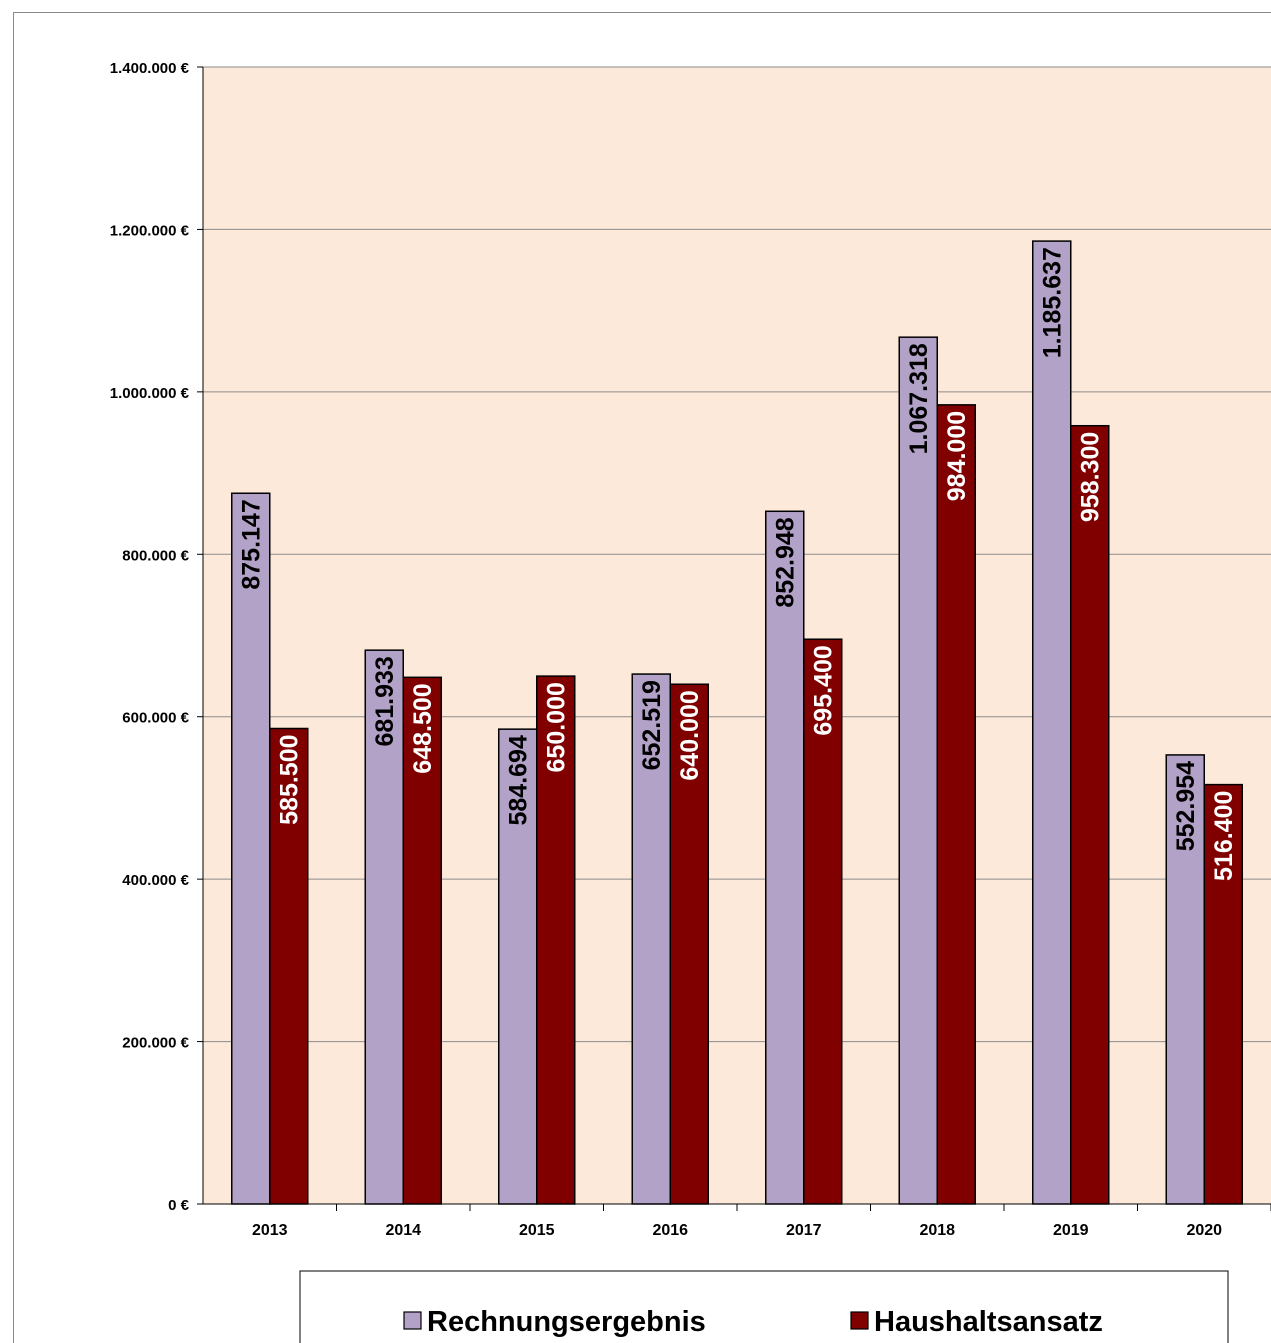  What do you see at coordinates (1071, 1230) in the screenshot?
I see `x-tick-label: 2019` at bounding box center [1071, 1230].